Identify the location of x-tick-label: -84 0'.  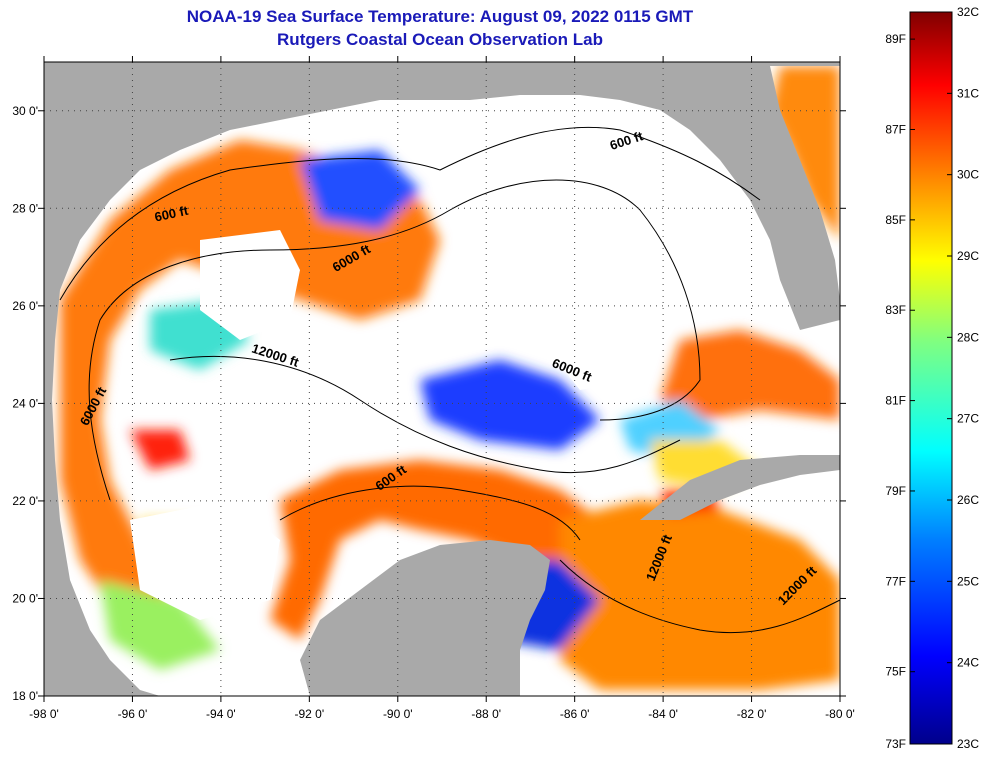
(663, 714).